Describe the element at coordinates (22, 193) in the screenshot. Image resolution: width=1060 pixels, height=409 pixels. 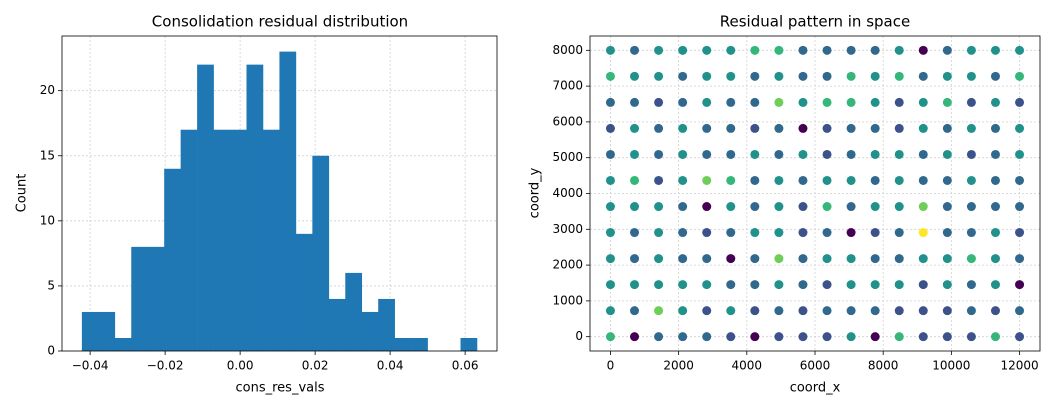
I see `y-axis-label: Count` at that location.